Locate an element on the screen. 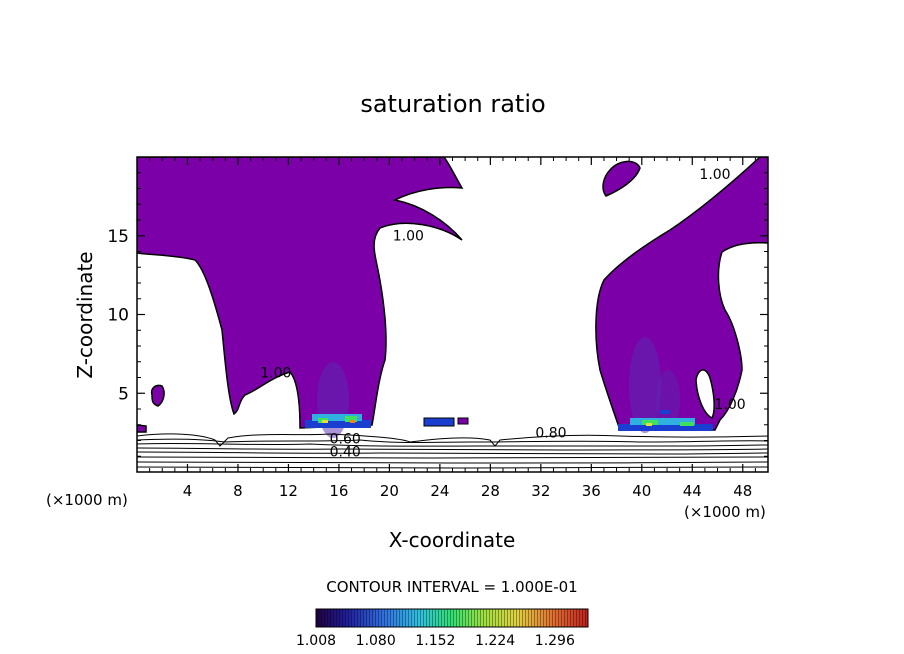  contour-label: 0.80 is located at coordinates (550, 433).